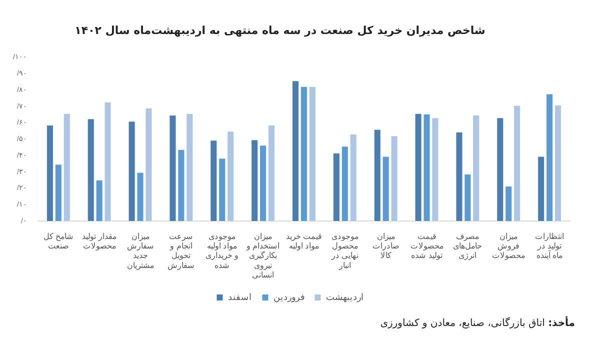 Image resolution: width=597 pixels, height=354 pixels. What do you see at coordinates (140, 251) in the screenshot?
I see `x-tick-label: میزان سفارش جدید مشتریان` at bounding box center [140, 251].